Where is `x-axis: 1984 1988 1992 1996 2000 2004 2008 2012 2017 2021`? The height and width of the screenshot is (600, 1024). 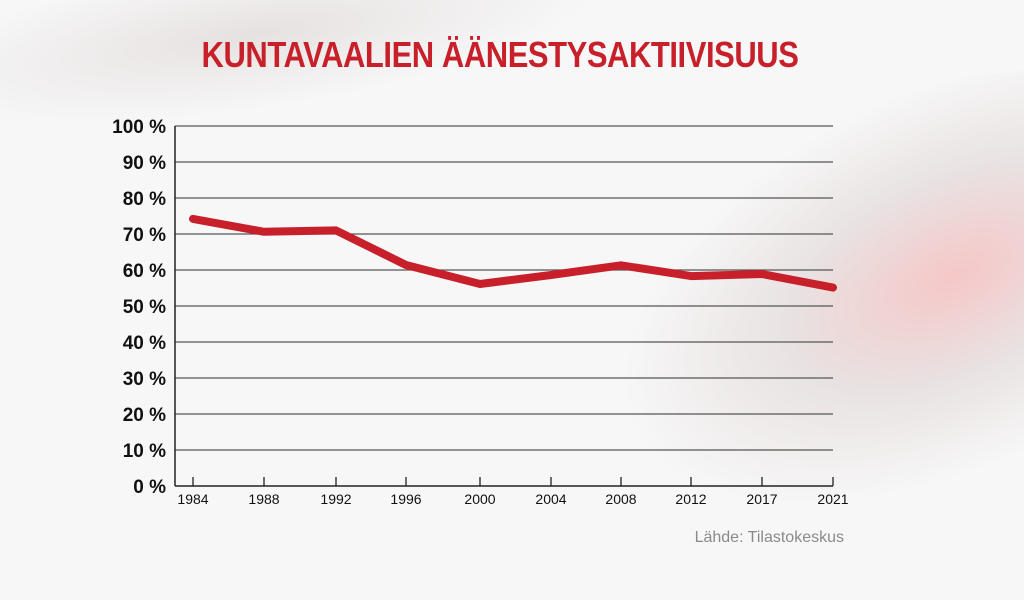 x-axis: 1984 1988 1992 1996 2000 2004 2008 2012 2017 2021 is located at coordinates (512, 492).